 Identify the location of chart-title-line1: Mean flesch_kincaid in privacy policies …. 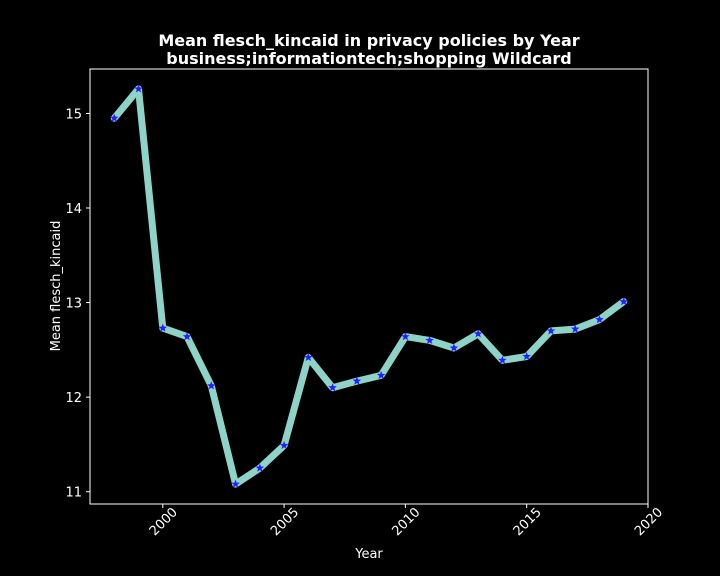
(368, 40).